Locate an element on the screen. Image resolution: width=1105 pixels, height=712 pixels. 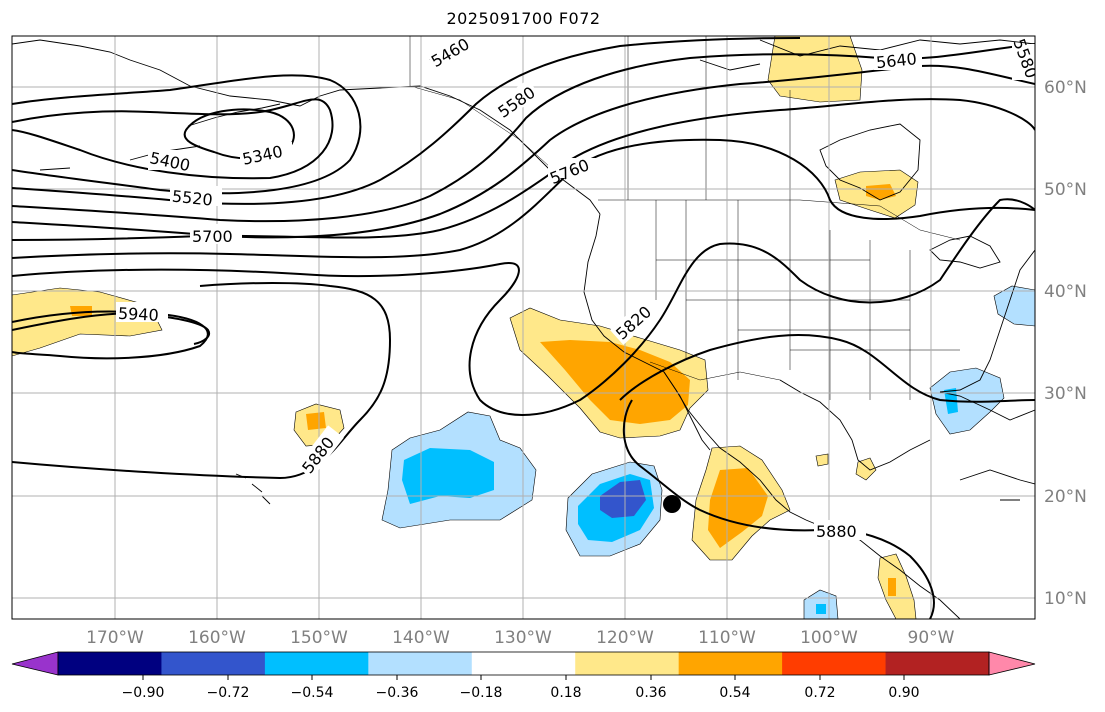
colorbar-extend-high is located at coordinates (1012, 663).